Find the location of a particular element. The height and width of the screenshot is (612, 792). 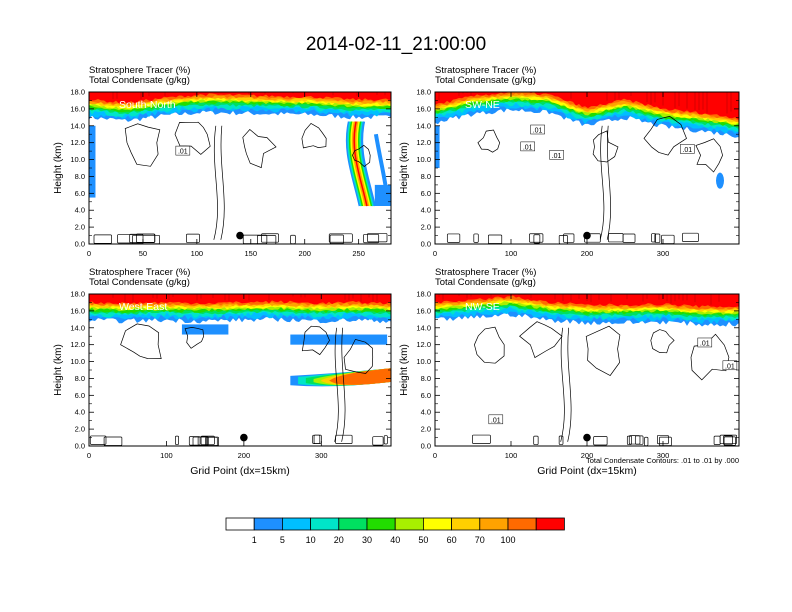

colorbar-label: 60 is located at coordinates (452, 540).